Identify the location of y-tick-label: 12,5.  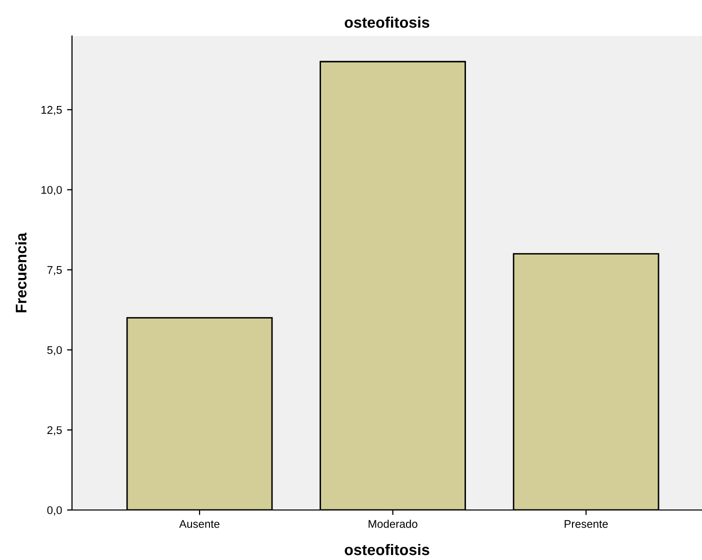
(52, 111).